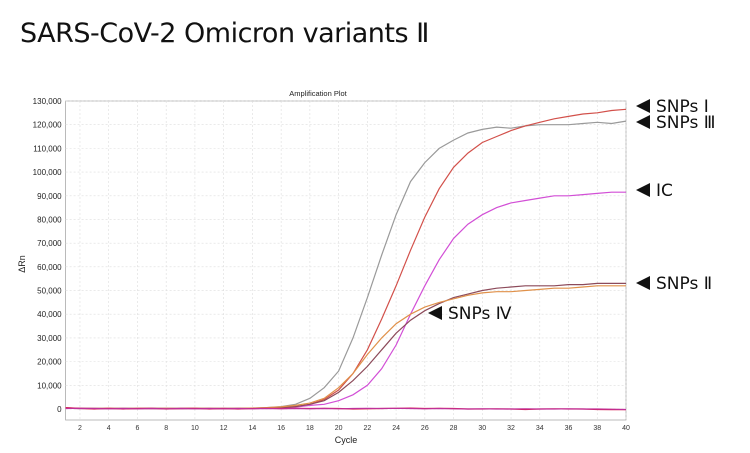 The image size is (750, 453). Describe the element at coordinates (137, 428) in the screenshot. I see `x-tick-label: 6` at that location.